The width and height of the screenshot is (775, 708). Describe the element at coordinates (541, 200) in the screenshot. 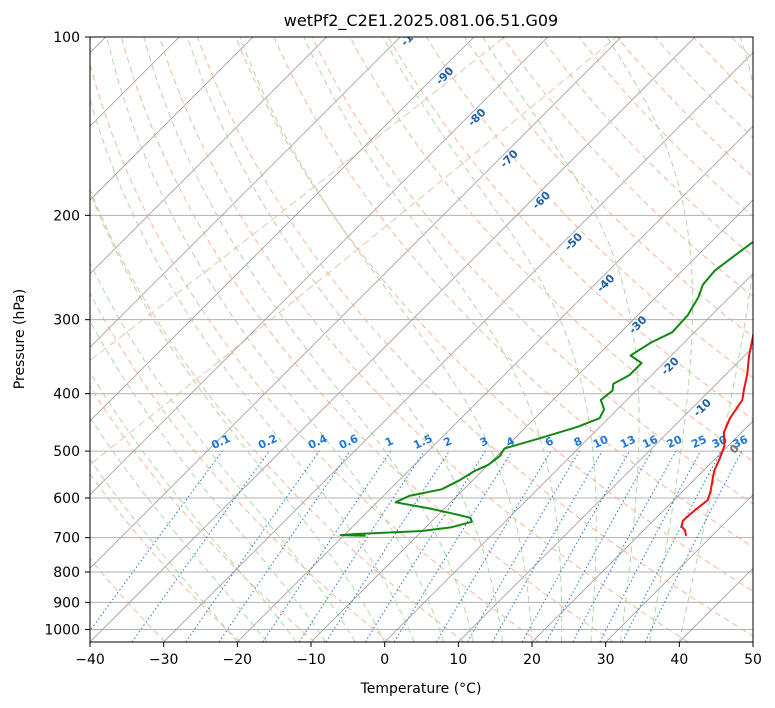

I see `adiabat-label: -60` at that location.